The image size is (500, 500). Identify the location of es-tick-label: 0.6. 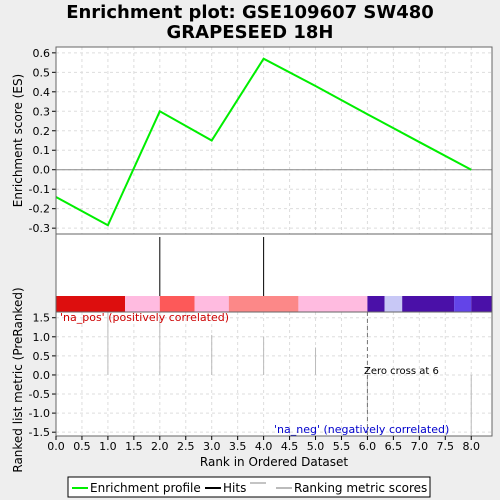
(42, 53).